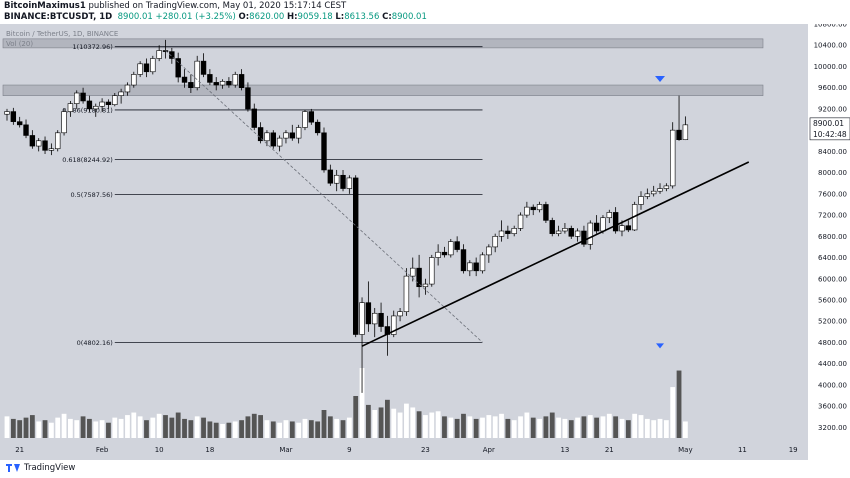 Image resolution: width=850 pixels, height=478 pixels. Describe the element at coordinates (832, 301) in the screenshot. I see `price-tick-label: 5600.00` at that location.